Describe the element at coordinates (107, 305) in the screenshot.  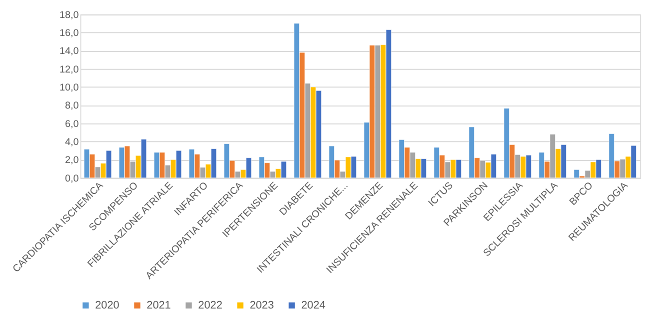
I see `legend-label: 2020` at that location.